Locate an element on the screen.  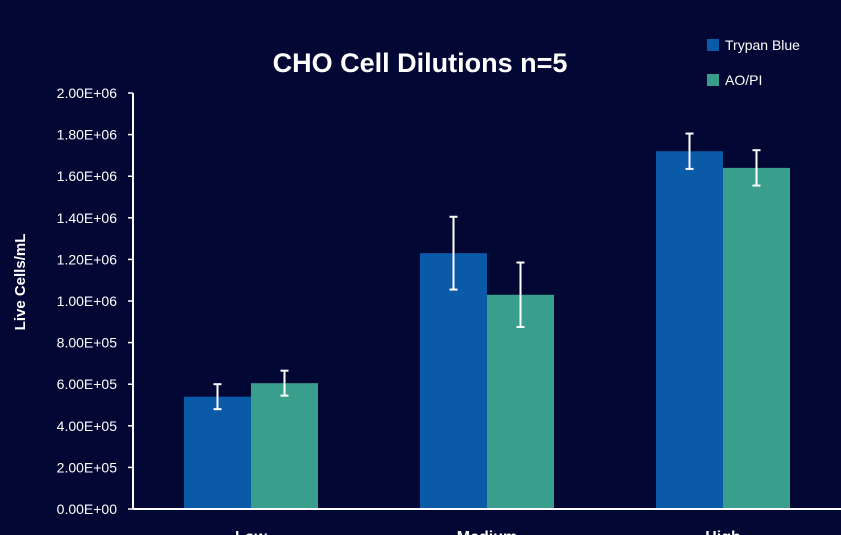
x-category-label: High is located at coordinates (723, 532).